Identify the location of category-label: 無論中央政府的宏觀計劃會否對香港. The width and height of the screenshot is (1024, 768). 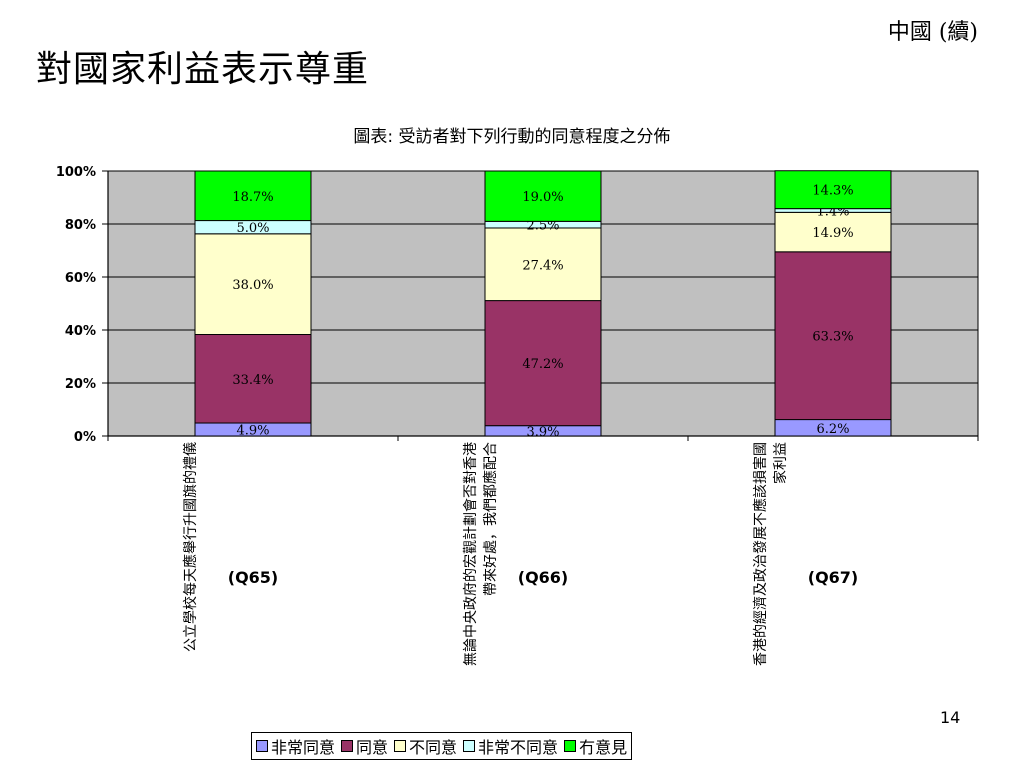
(471, 554).